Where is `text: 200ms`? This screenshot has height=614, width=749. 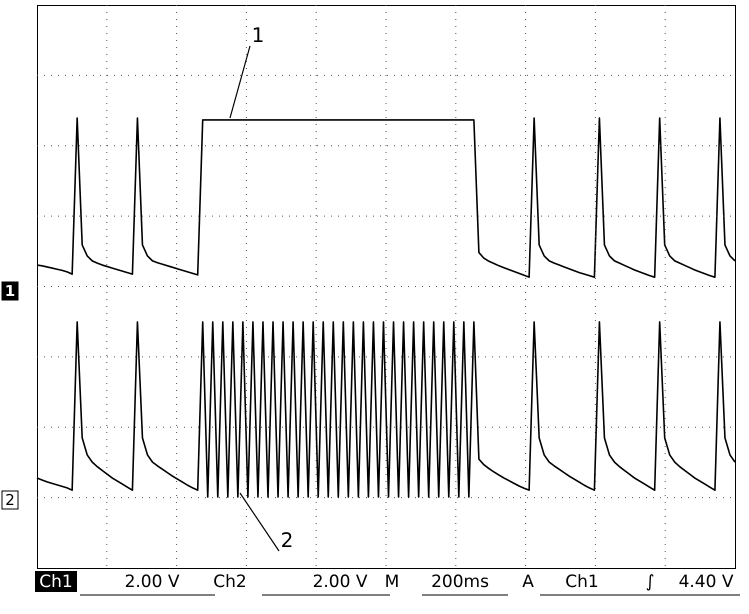
text: 200ms is located at coordinates (460, 582).